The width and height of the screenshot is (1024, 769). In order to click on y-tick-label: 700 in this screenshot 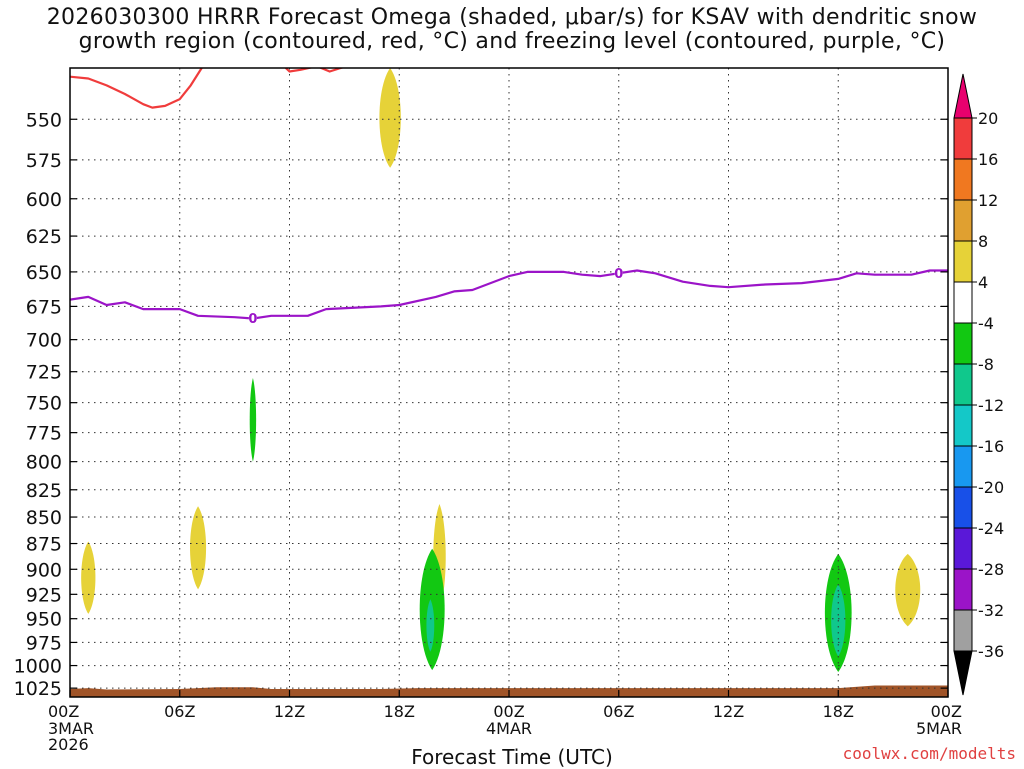, I will do `click(44, 341)`.